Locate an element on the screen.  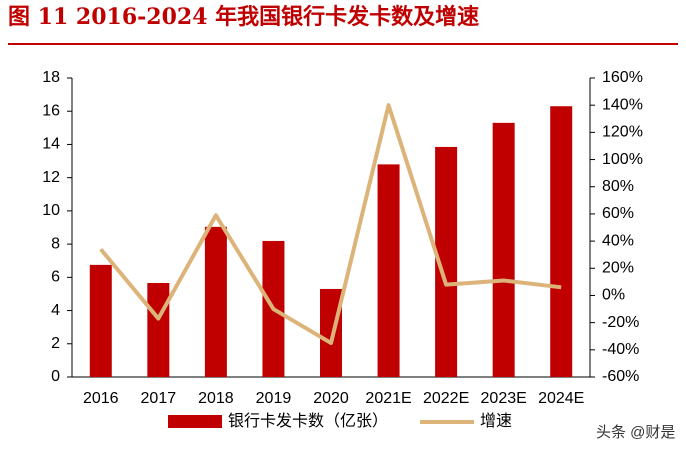
y2-tick-label: 60% is located at coordinates (618, 213).